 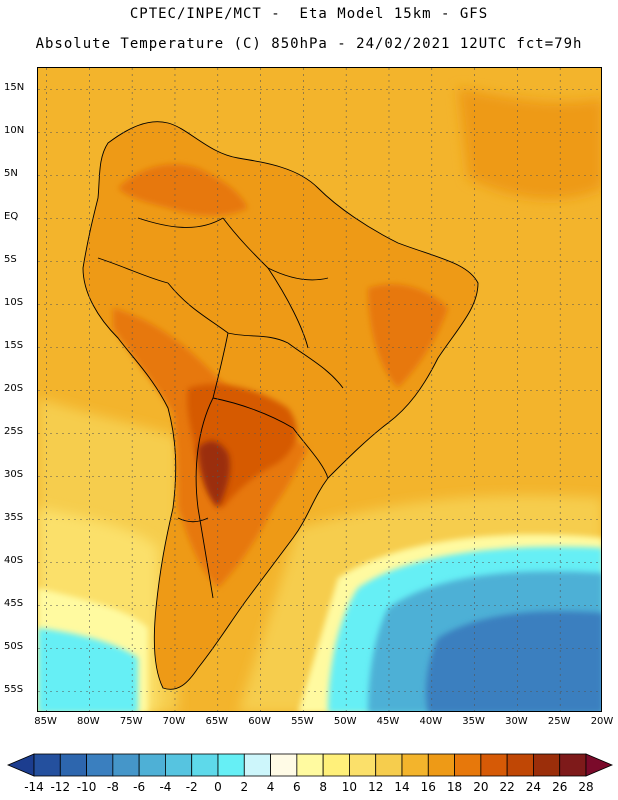 I want to click on lat-label-15n: 15N, so click(x=14, y=87).